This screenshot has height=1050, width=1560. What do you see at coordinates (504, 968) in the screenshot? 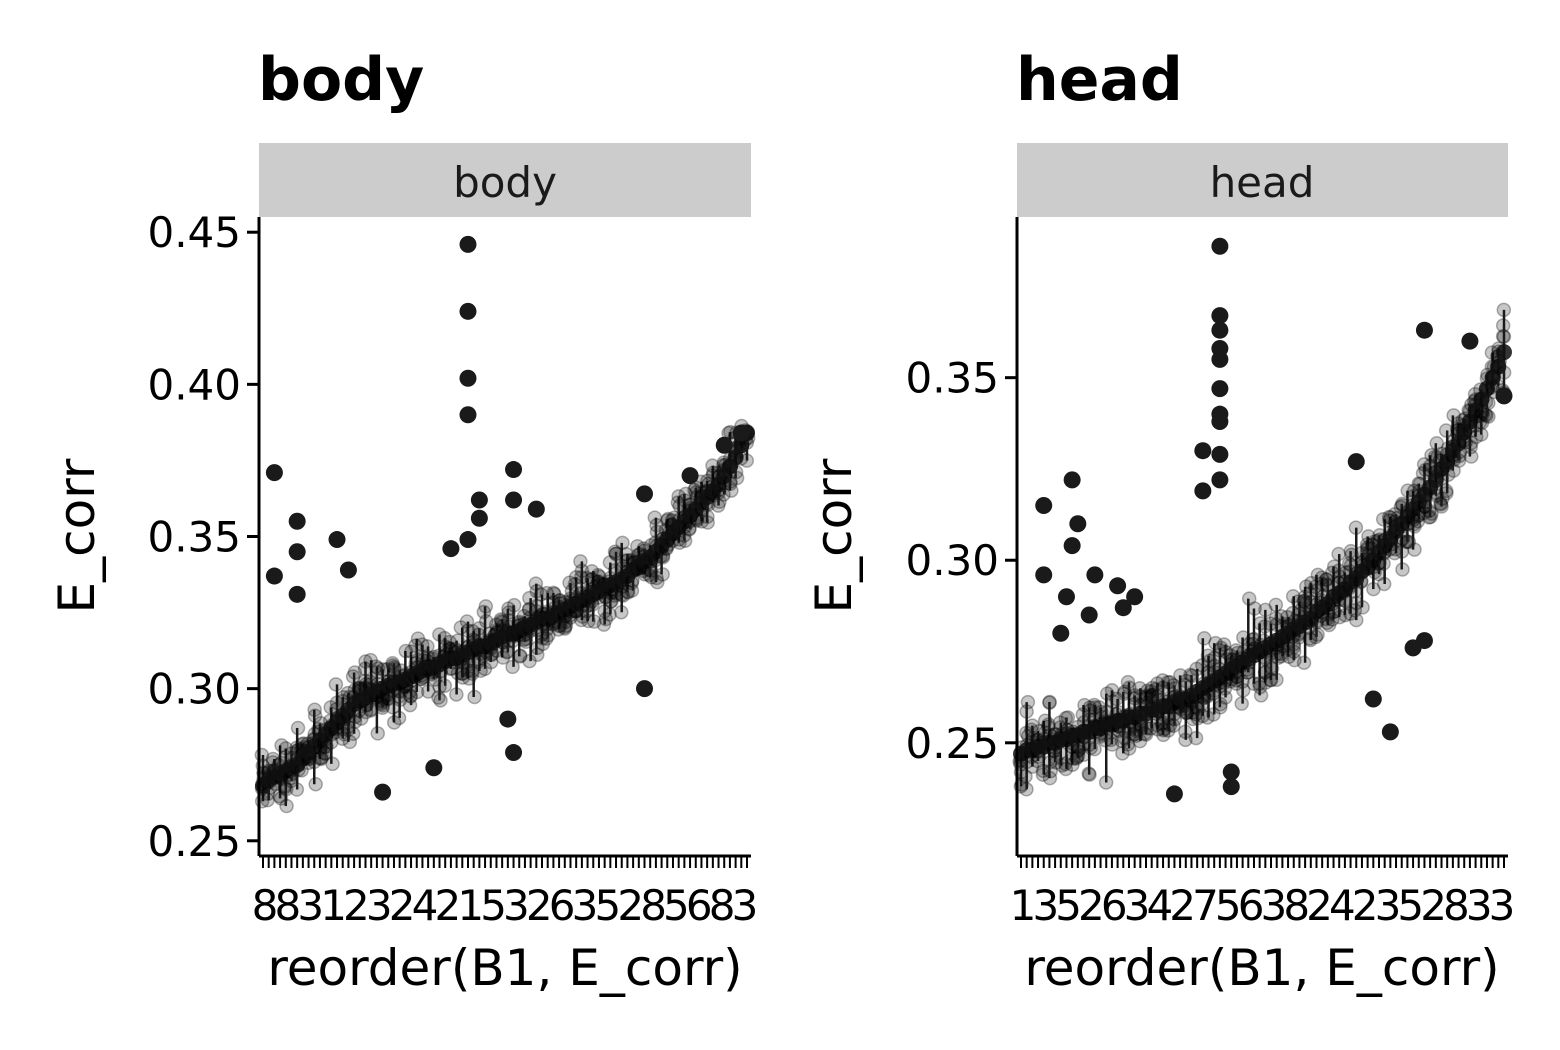
I see `x-axis-title-body: reorder(B1, E_corr)` at bounding box center [504, 968].